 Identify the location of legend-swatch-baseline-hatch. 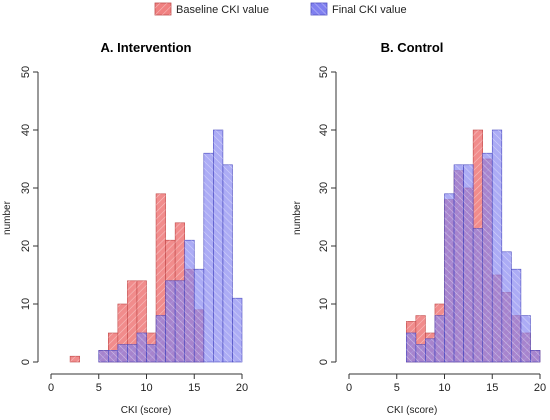
(163, 9).